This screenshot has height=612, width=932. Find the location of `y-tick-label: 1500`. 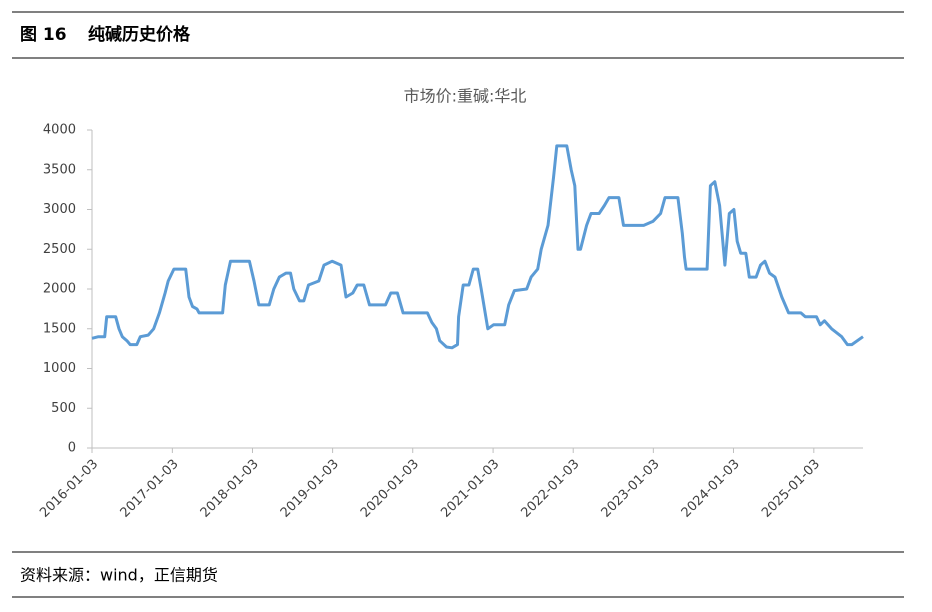

y-tick-label: 1500 is located at coordinates (59, 328).